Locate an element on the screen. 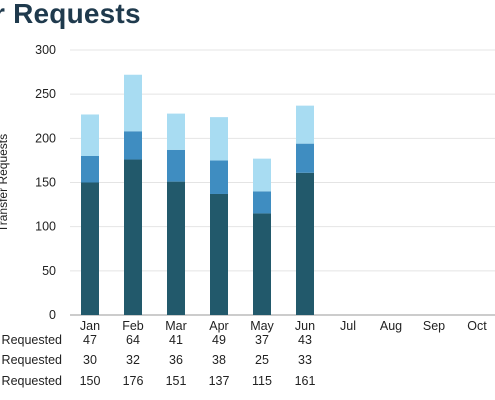 The image size is (495, 400). y-axis-title: Transfer Requests is located at coordinates (5, 183).